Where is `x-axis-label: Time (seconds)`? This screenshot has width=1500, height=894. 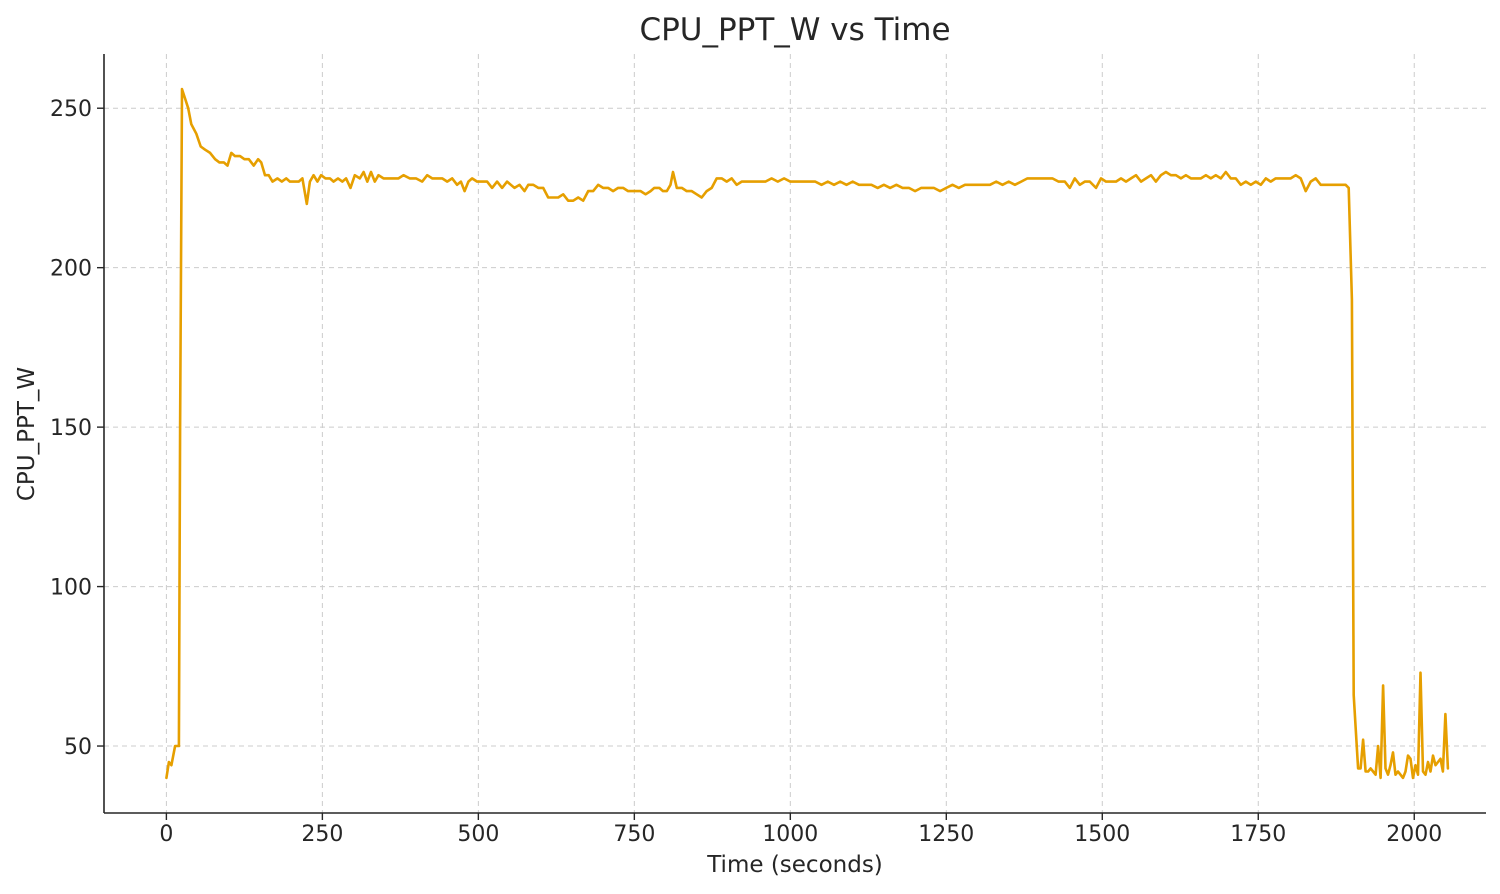
x-axis-label: Time (seconds) is located at coordinates (794, 865).